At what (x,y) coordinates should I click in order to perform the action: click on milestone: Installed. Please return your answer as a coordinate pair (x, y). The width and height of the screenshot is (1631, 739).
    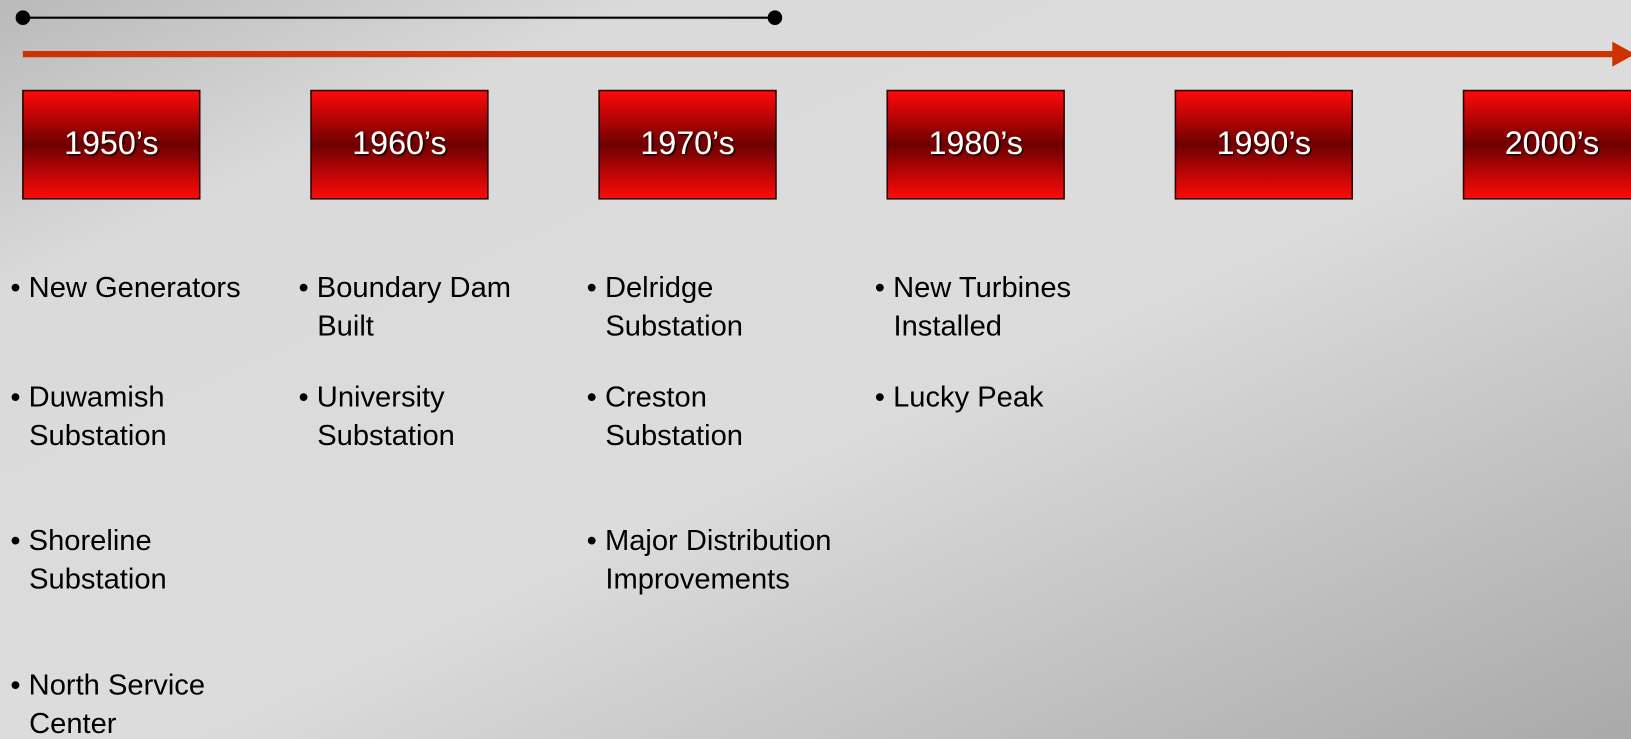
    Looking at the image, I should click on (948, 327).